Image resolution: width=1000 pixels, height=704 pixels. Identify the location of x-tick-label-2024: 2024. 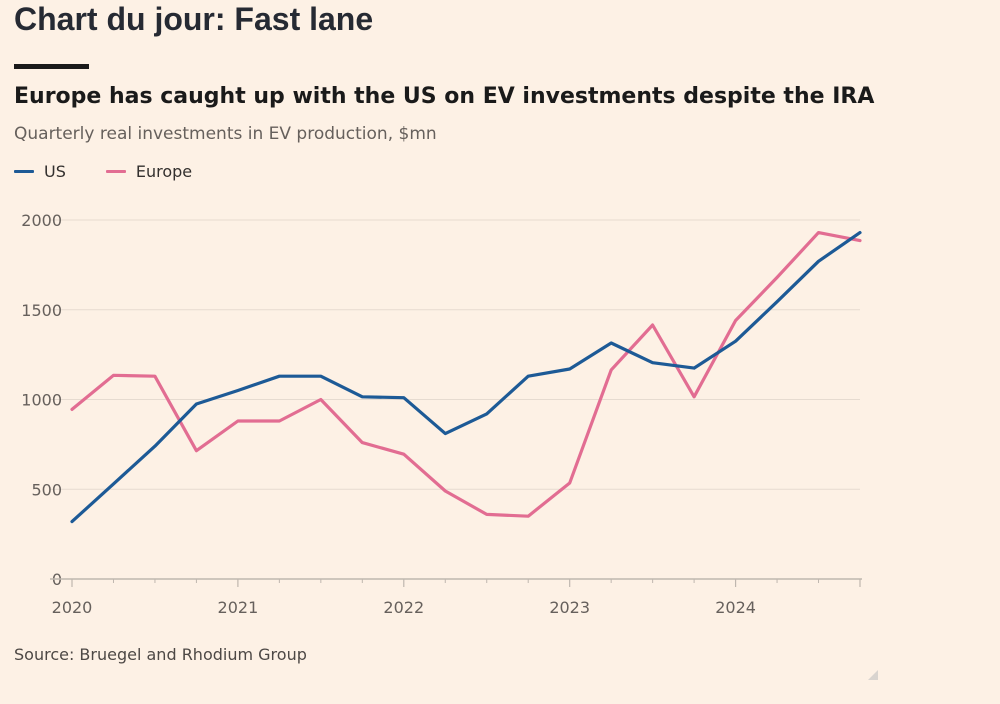
(735, 607).